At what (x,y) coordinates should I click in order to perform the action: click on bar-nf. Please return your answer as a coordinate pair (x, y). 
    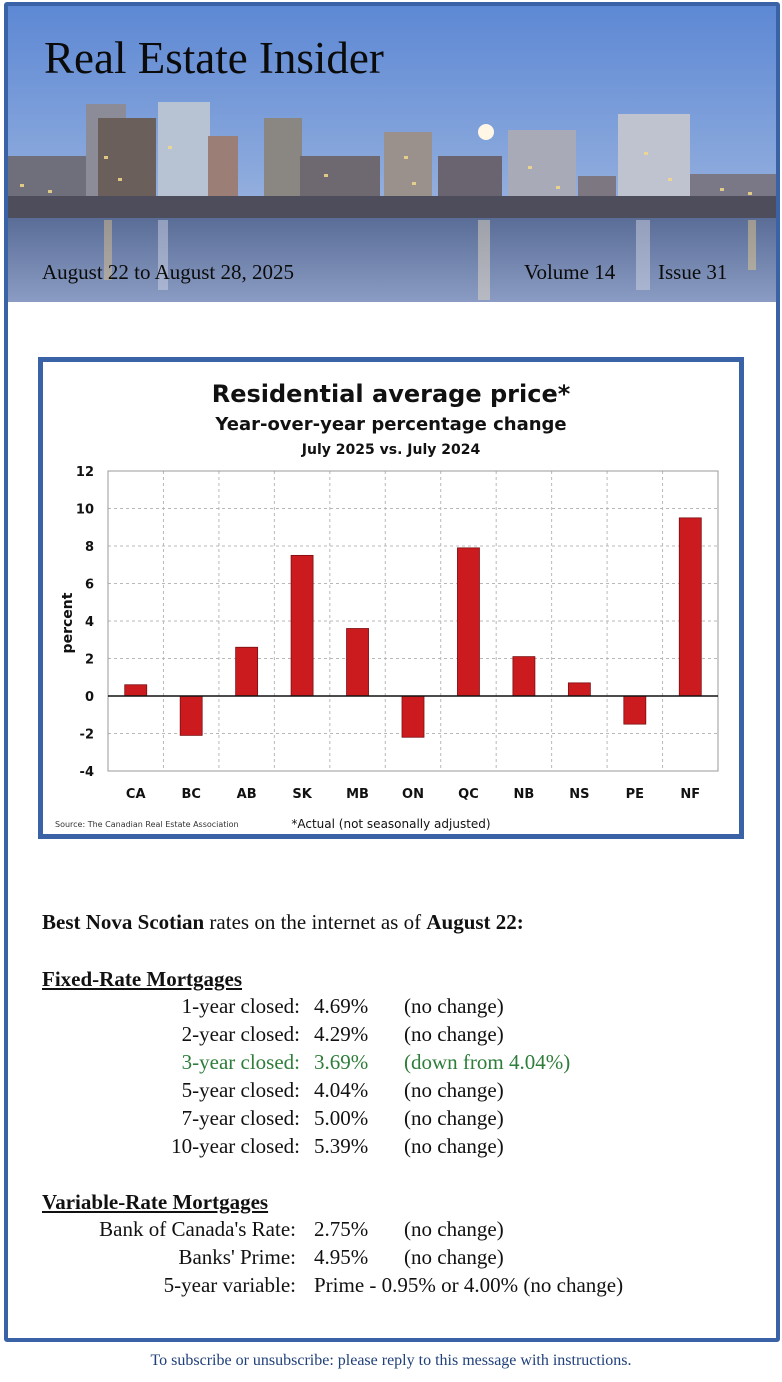
    Looking at the image, I should click on (690, 607).